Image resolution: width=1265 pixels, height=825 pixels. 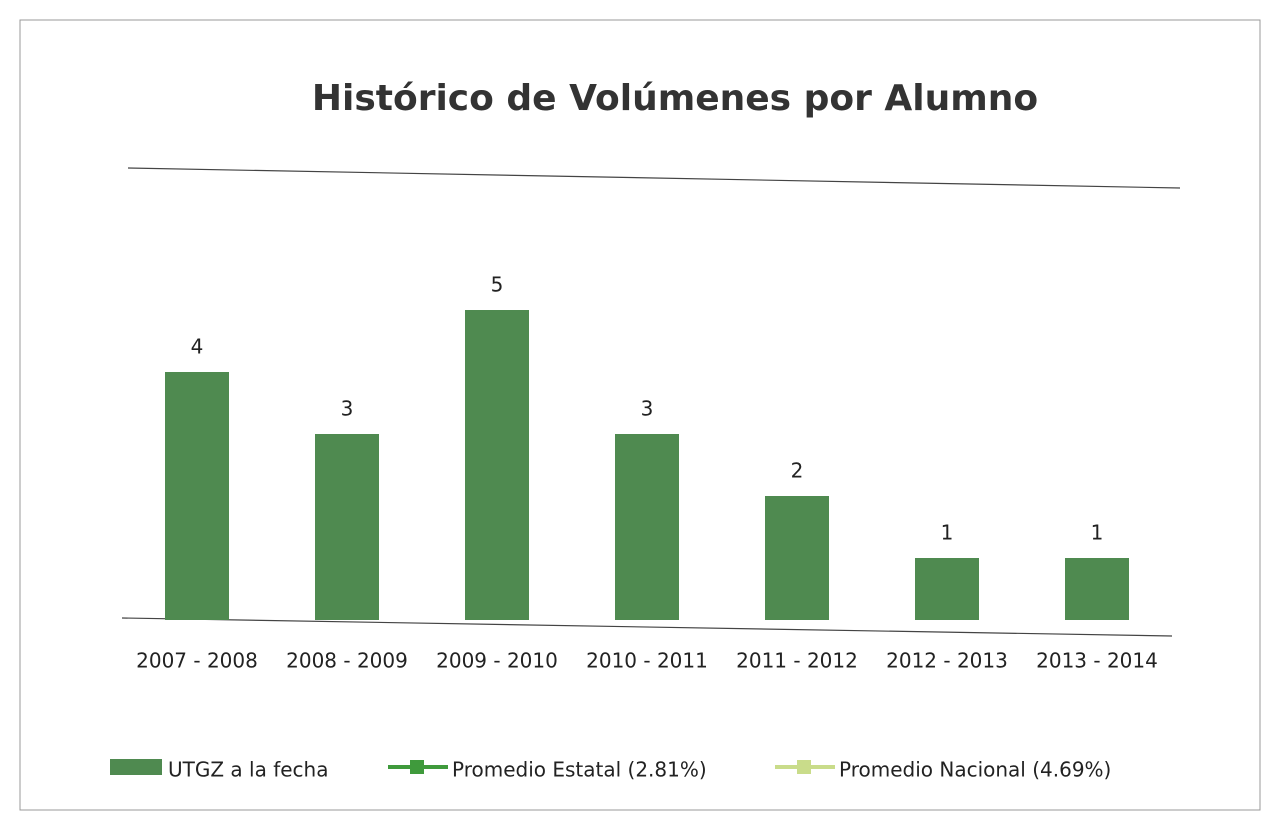 I want to click on legend-label: Promedio Estatal (2.81%), so click(x=579, y=770).